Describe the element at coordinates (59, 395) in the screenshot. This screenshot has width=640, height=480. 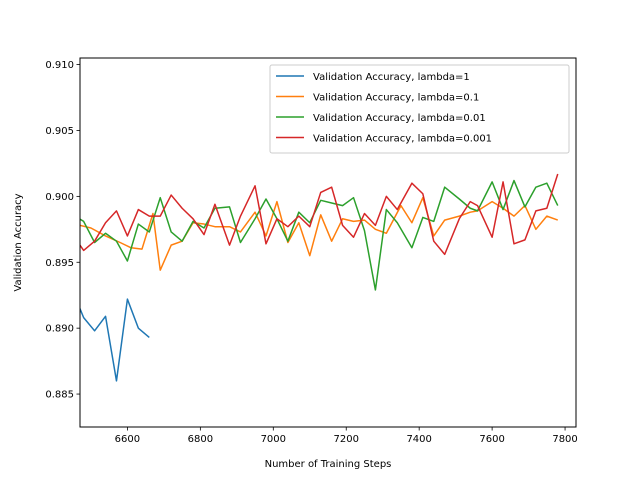
I see `y-tick-label: 0.885` at that location.